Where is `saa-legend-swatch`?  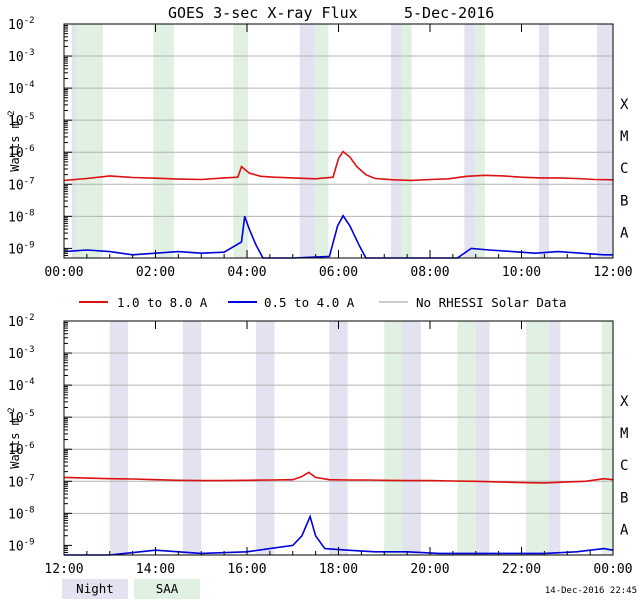 saa-legend-swatch is located at coordinates (167, 589).